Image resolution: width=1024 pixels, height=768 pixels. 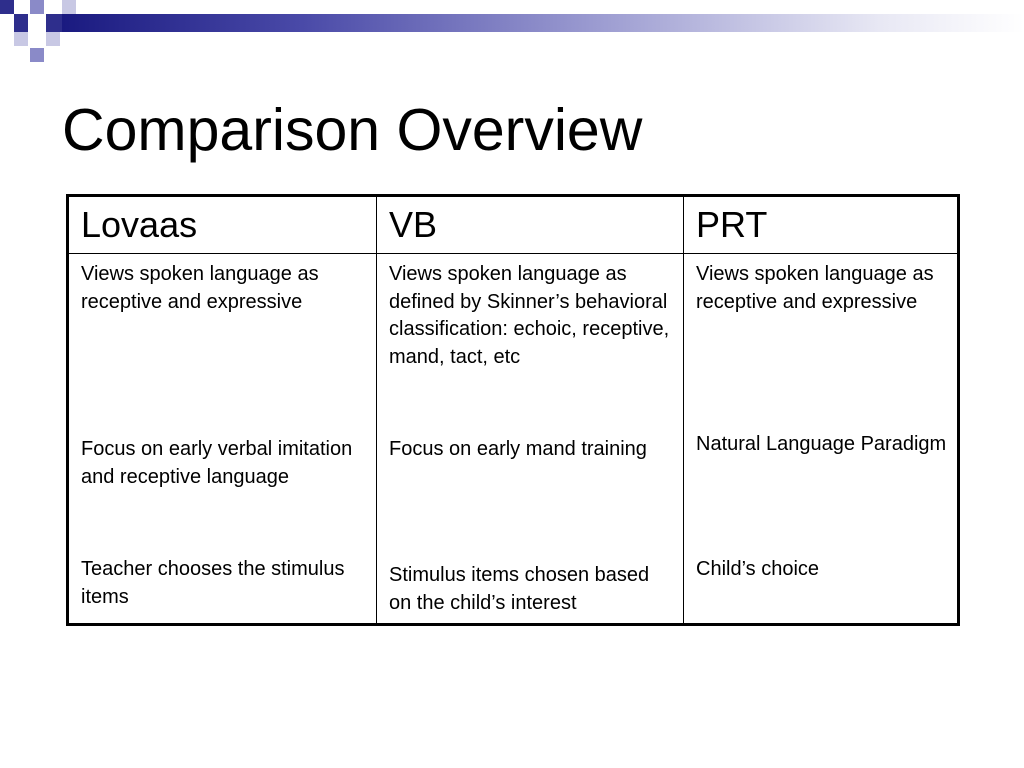 I want to click on cell-paragraph: Child’s choice, so click(x=758, y=569).